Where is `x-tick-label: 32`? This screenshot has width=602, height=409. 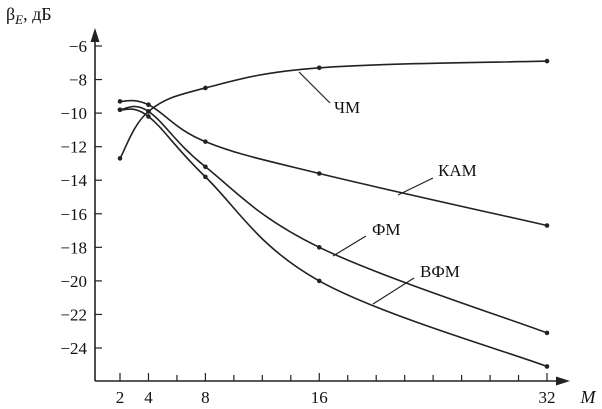 x-tick-label: 32 is located at coordinates (547, 397).